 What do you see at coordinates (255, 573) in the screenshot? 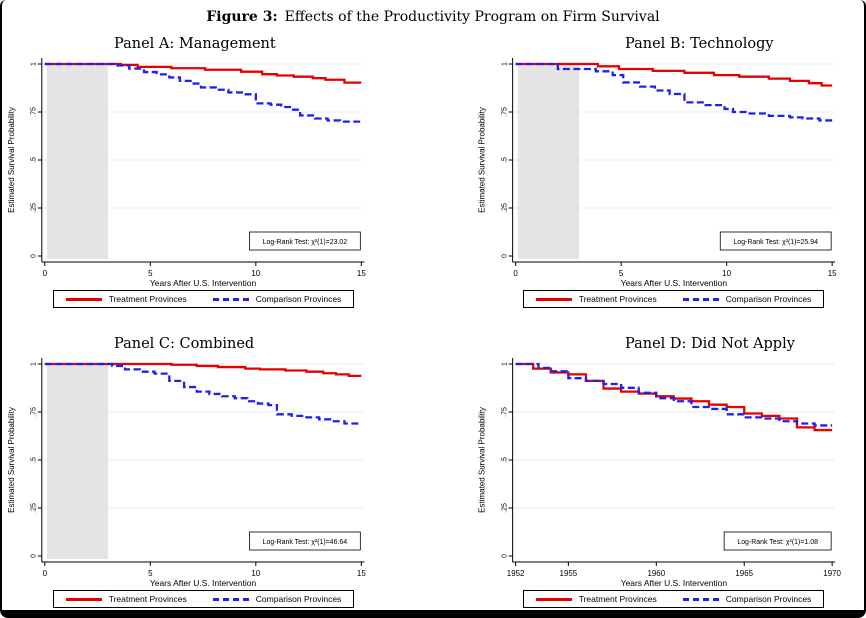
I see `x-tick-label: 10` at bounding box center [255, 573].